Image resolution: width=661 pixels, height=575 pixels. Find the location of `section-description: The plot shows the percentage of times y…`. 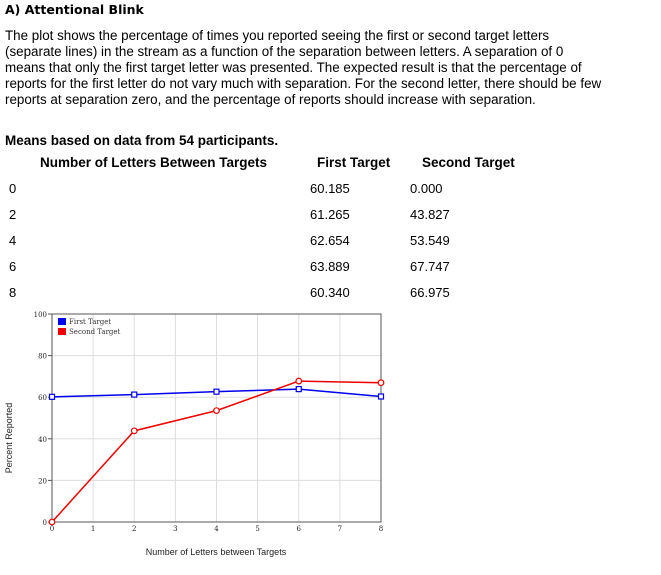

section-description: The plot shows the percentage of times y… is located at coordinates (303, 67).